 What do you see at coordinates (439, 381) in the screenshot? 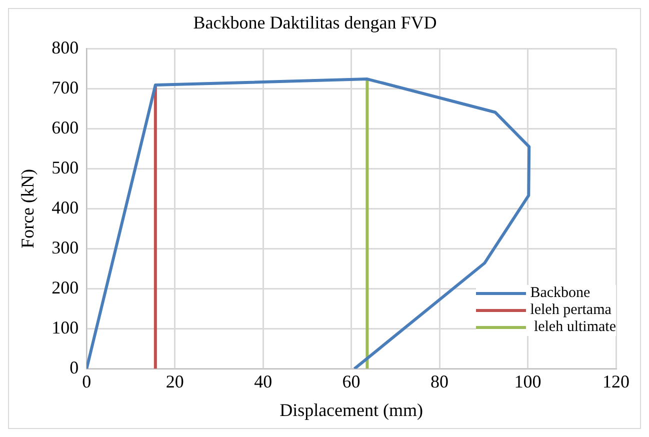
I see `x-tick-label: 80` at bounding box center [439, 381].